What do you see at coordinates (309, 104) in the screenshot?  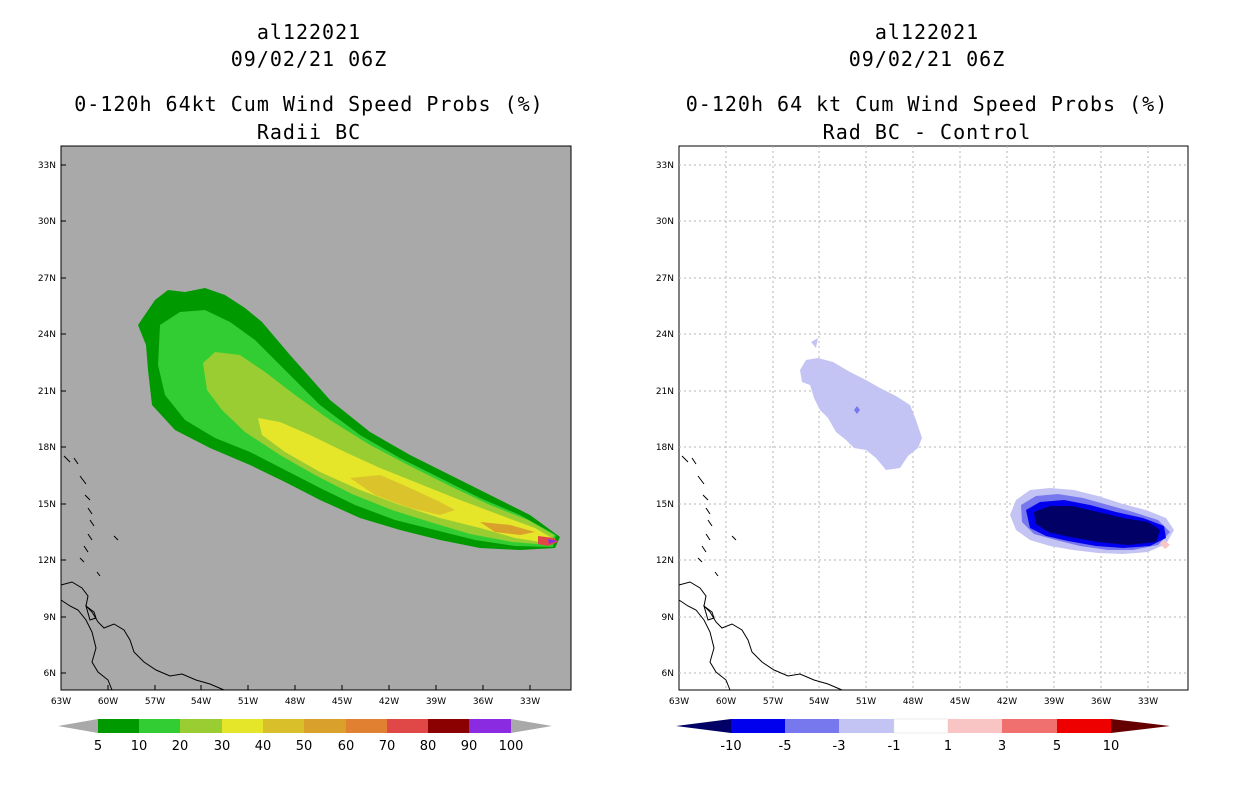 I see `chart-title: 0-120h 64kt Cum Wind Speed Probs (%)` at bounding box center [309, 104].